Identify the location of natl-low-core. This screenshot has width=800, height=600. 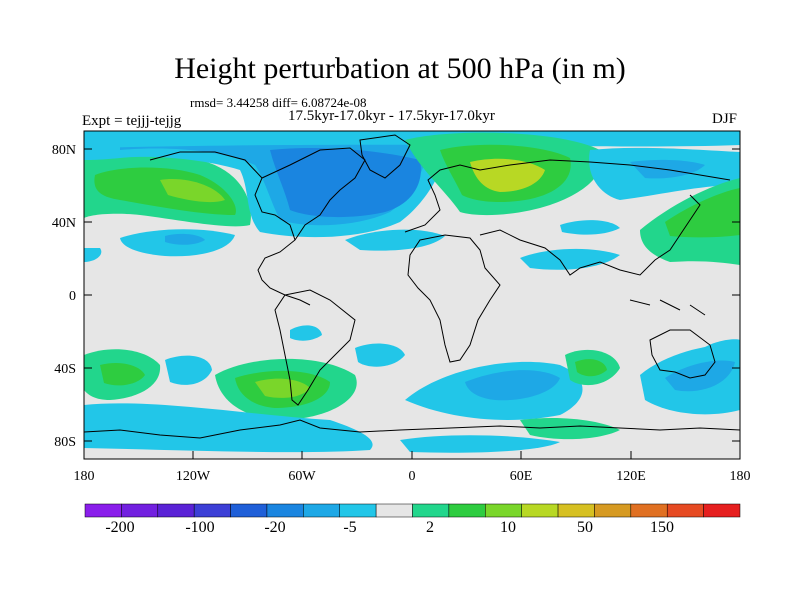
(345, 183).